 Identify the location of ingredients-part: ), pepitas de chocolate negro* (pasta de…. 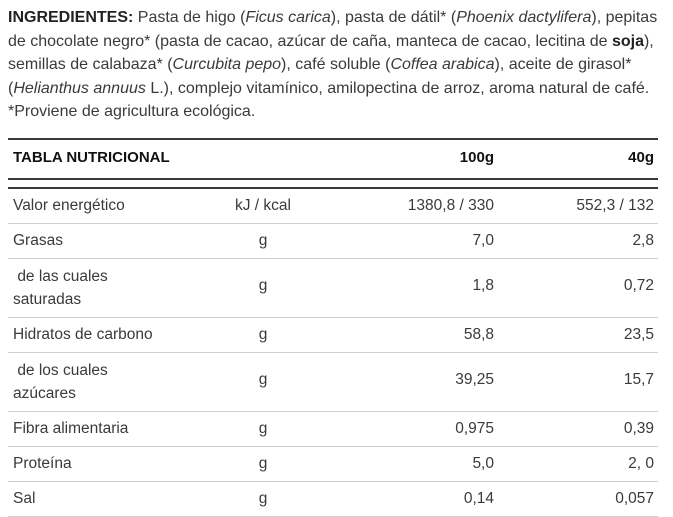
(333, 29).